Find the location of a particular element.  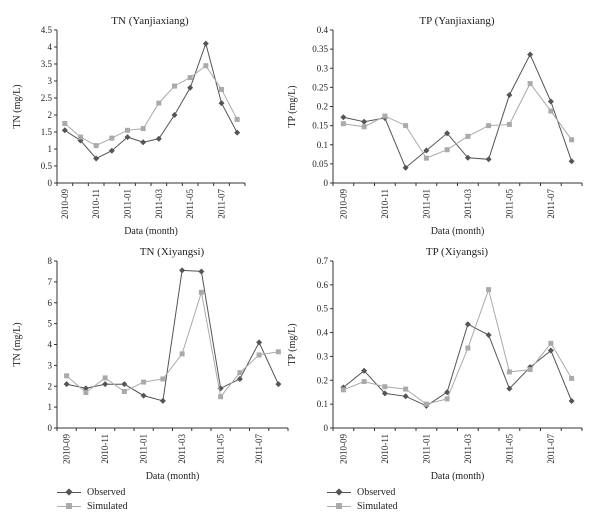

chart-title: TP (Yanjiaxiang) is located at coordinates (457, 21).